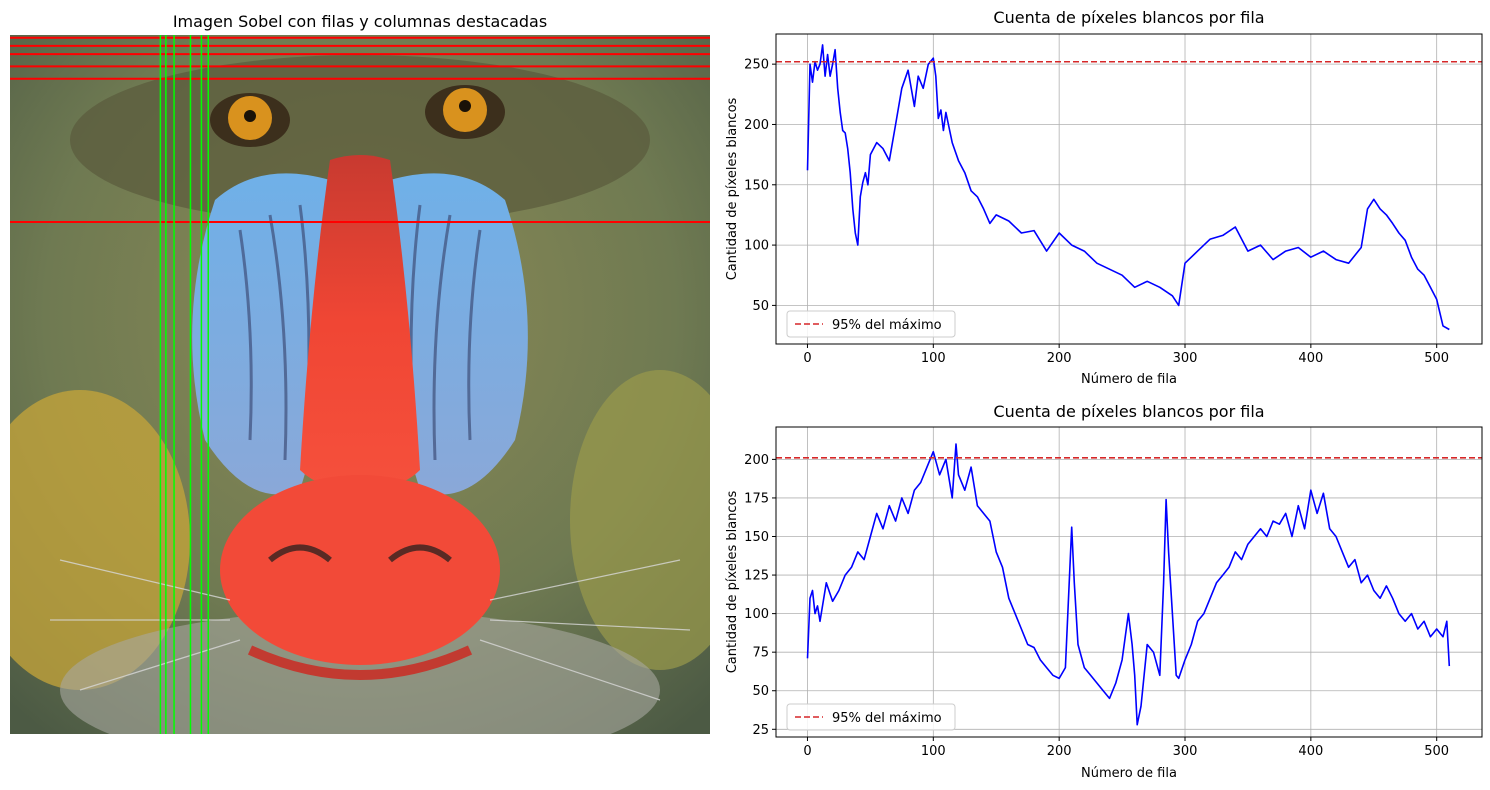  Describe the element at coordinates (760, 653) in the screenshot. I see `y-tick-label: 75` at that location.